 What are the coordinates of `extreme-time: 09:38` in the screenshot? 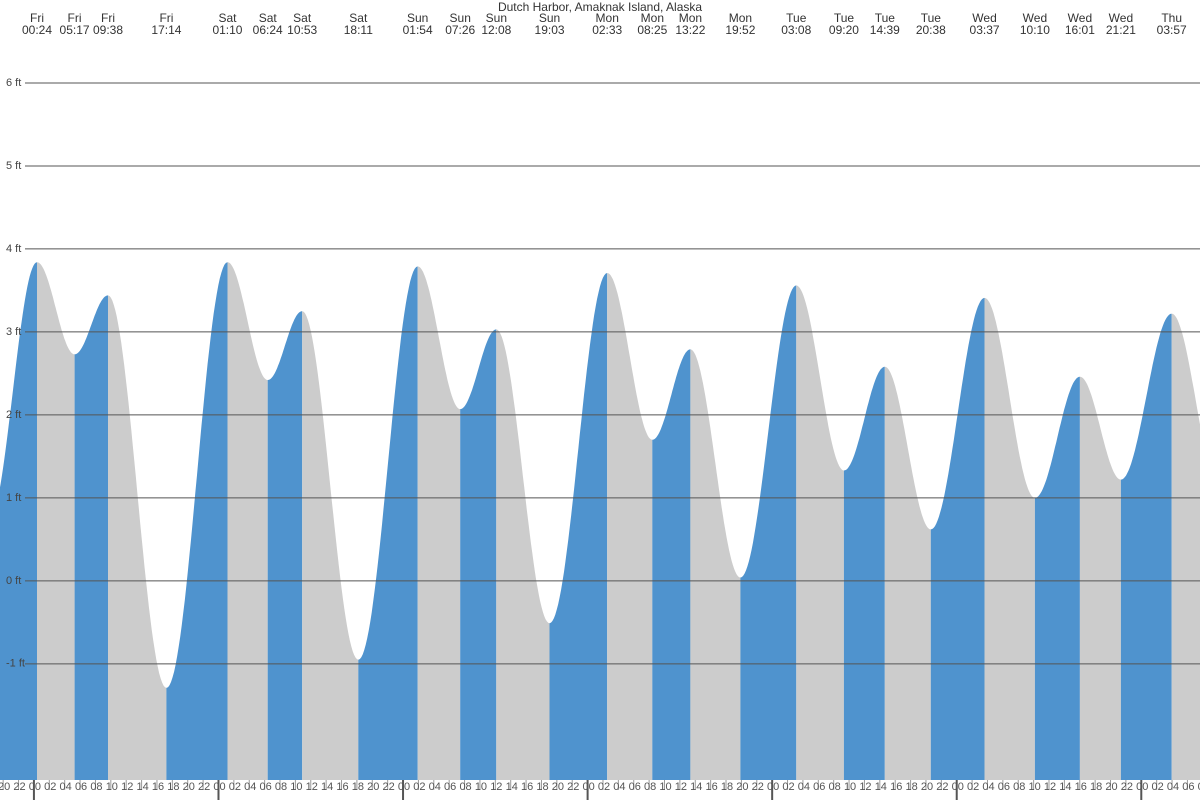 It's located at (108, 30).